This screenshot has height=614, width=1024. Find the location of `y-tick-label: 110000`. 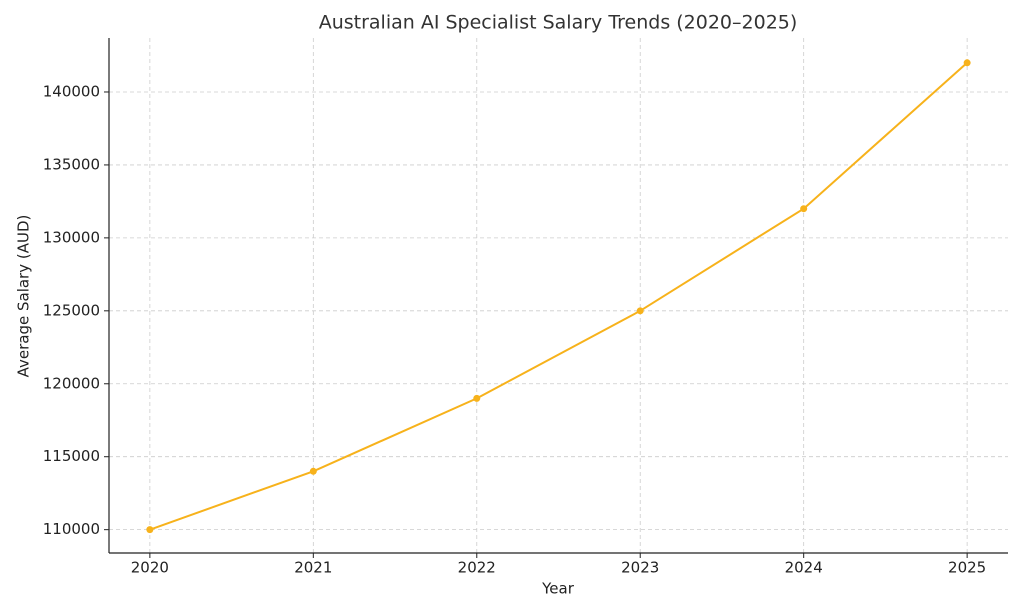

y-tick-label: 110000 is located at coordinates (71, 529).